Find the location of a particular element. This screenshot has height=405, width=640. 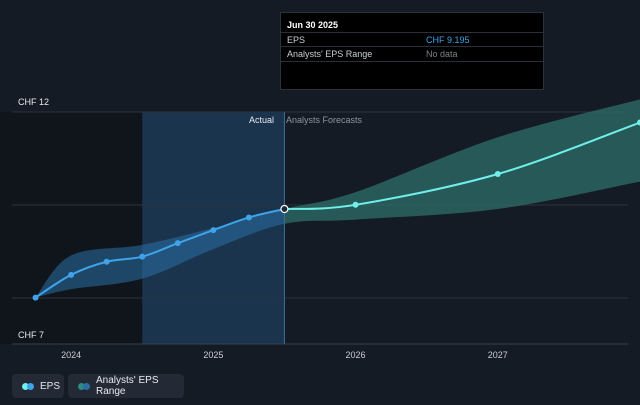

legend-range-label: Analysts' EPS Range is located at coordinates (127, 386).